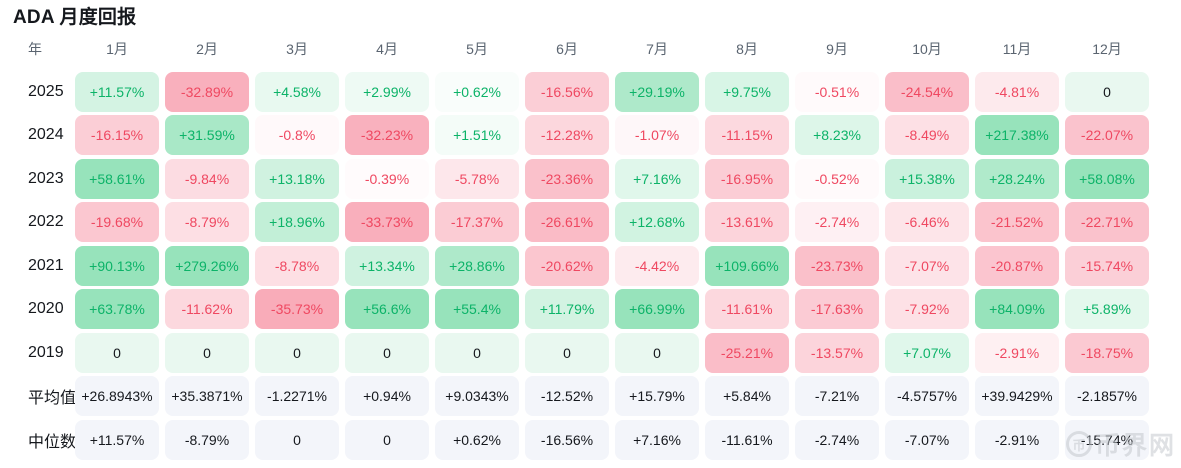 This screenshot has height=468, width=1181. Describe the element at coordinates (747, 352) in the screenshot. I see `return-cell: -25.21%` at that location.